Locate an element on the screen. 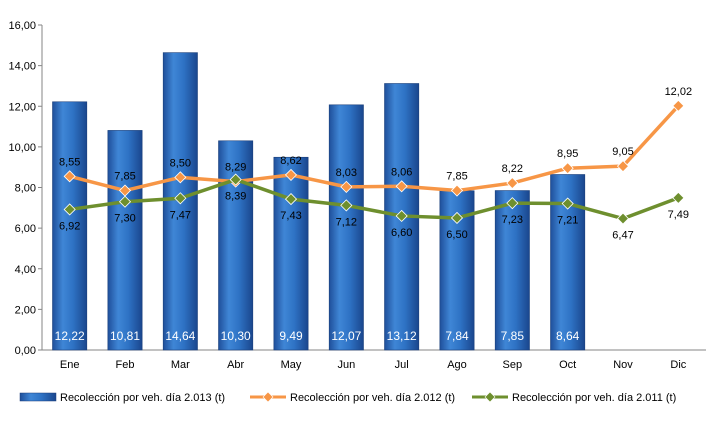 The width and height of the screenshot is (716, 425). x-tick-label: Dic is located at coordinates (678, 365).